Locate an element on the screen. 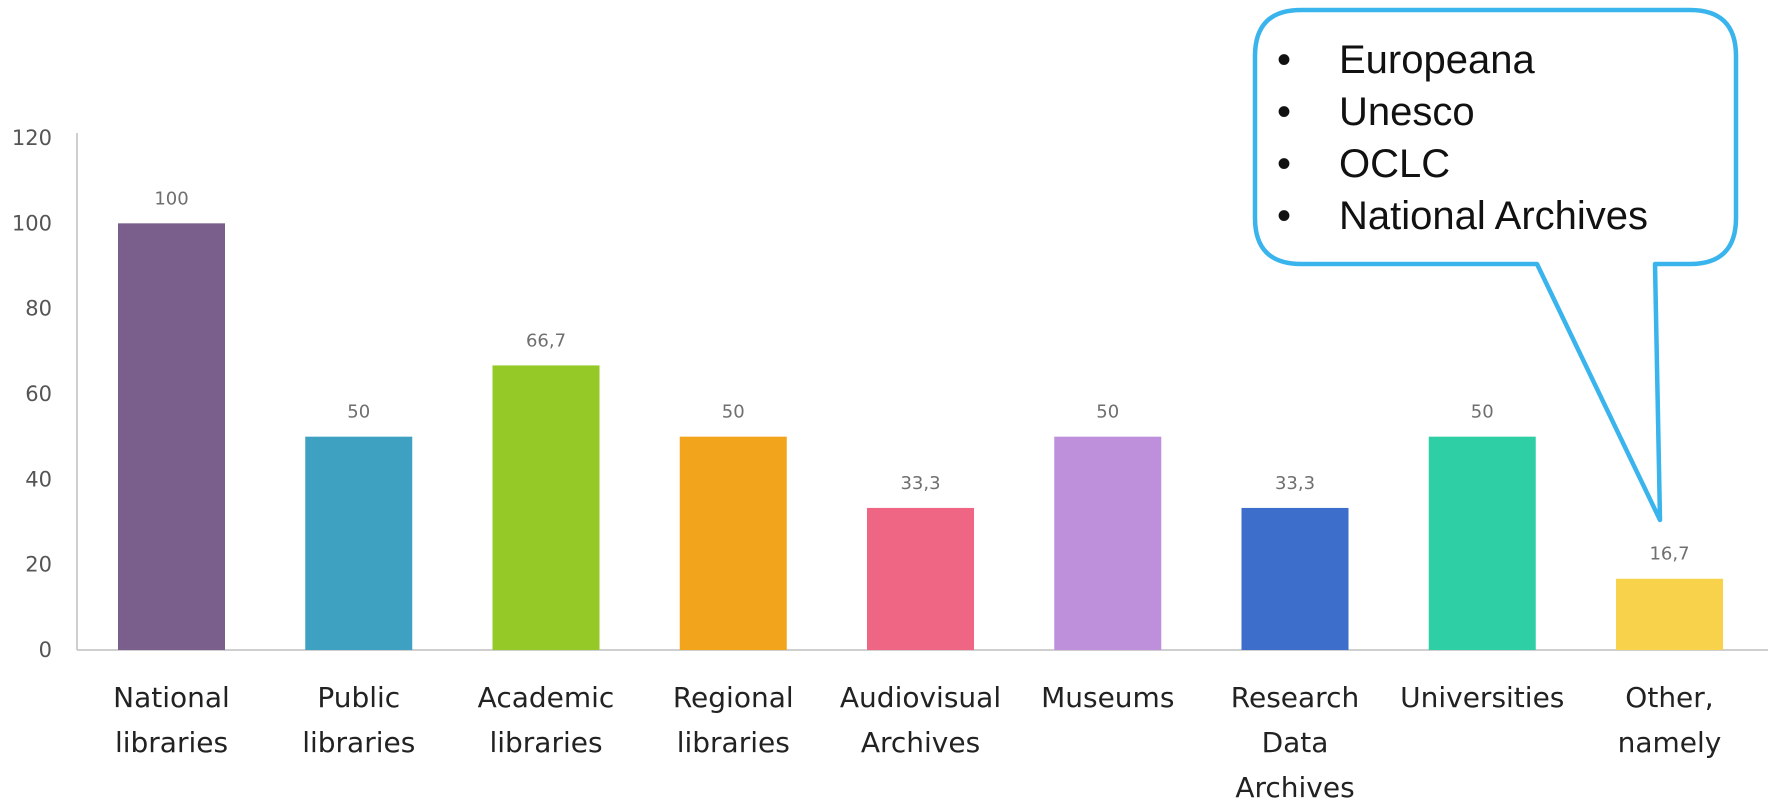 The height and width of the screenshot is (805, 1771). data-label: 16,7 is located at coordinates (1669, 554).